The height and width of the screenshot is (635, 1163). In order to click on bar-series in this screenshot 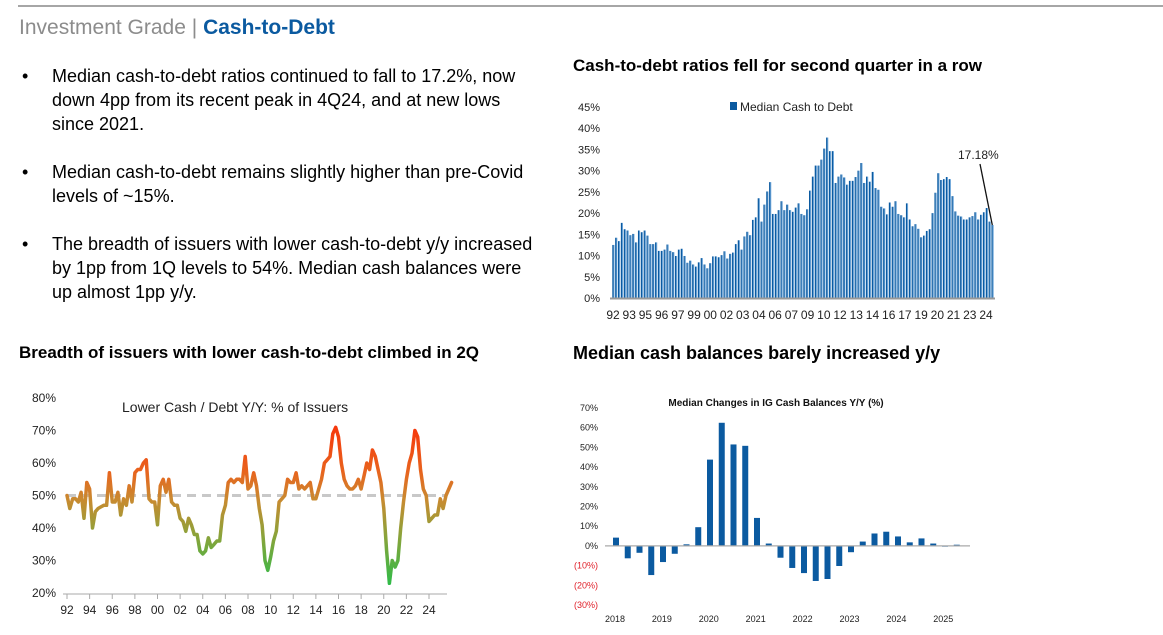, I will do `click(803, 217)`.